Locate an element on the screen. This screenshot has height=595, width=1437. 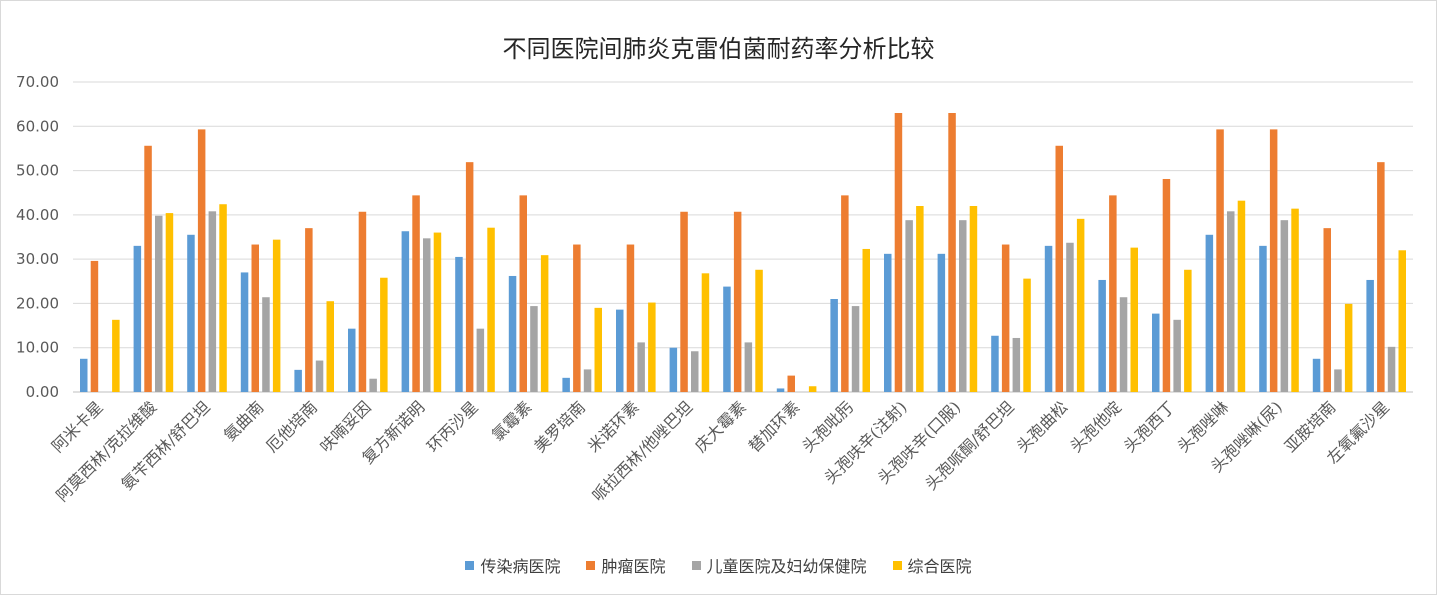
legend-item: 肿瘤医院 is located at coordinates (626, 565).